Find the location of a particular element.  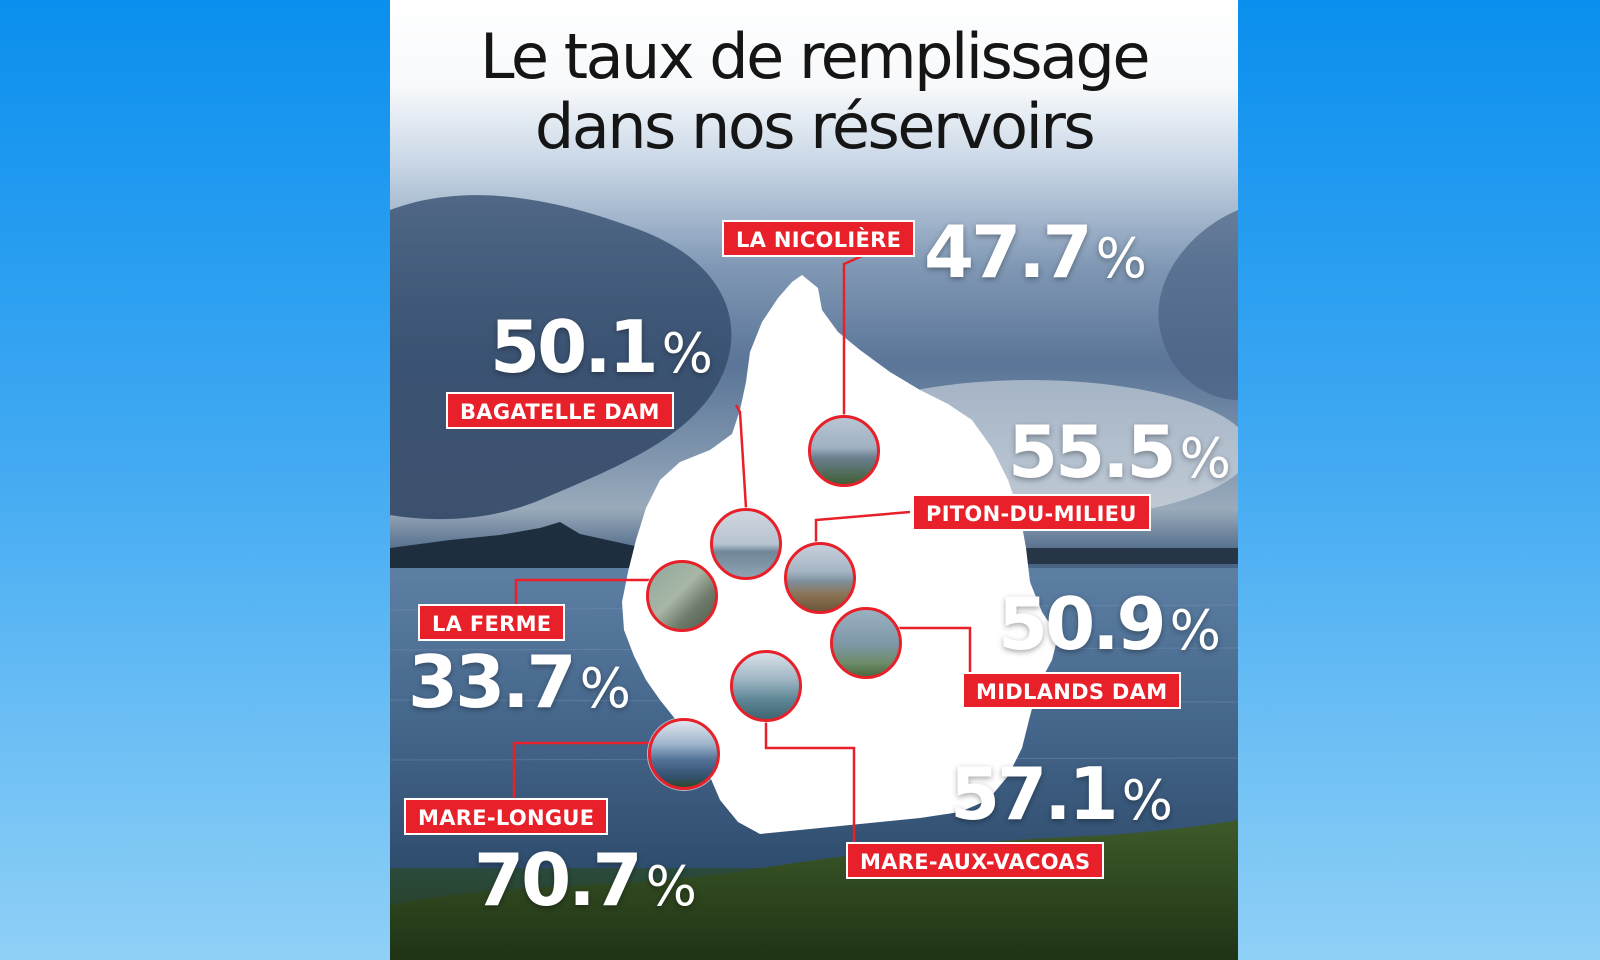

label-bagatelle-dam: BAGATELLE DAM is located at coordinates (560, 410).